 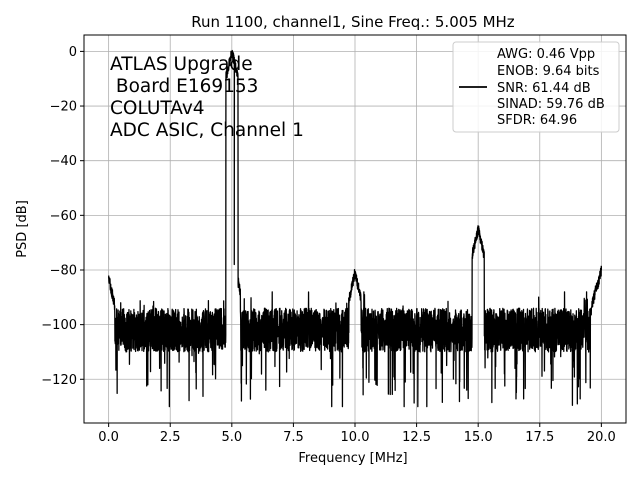 I want to click on y-axis-ticks: 0 −20 −40 −60 −80 −100 −120, so click(x=62, y=216).